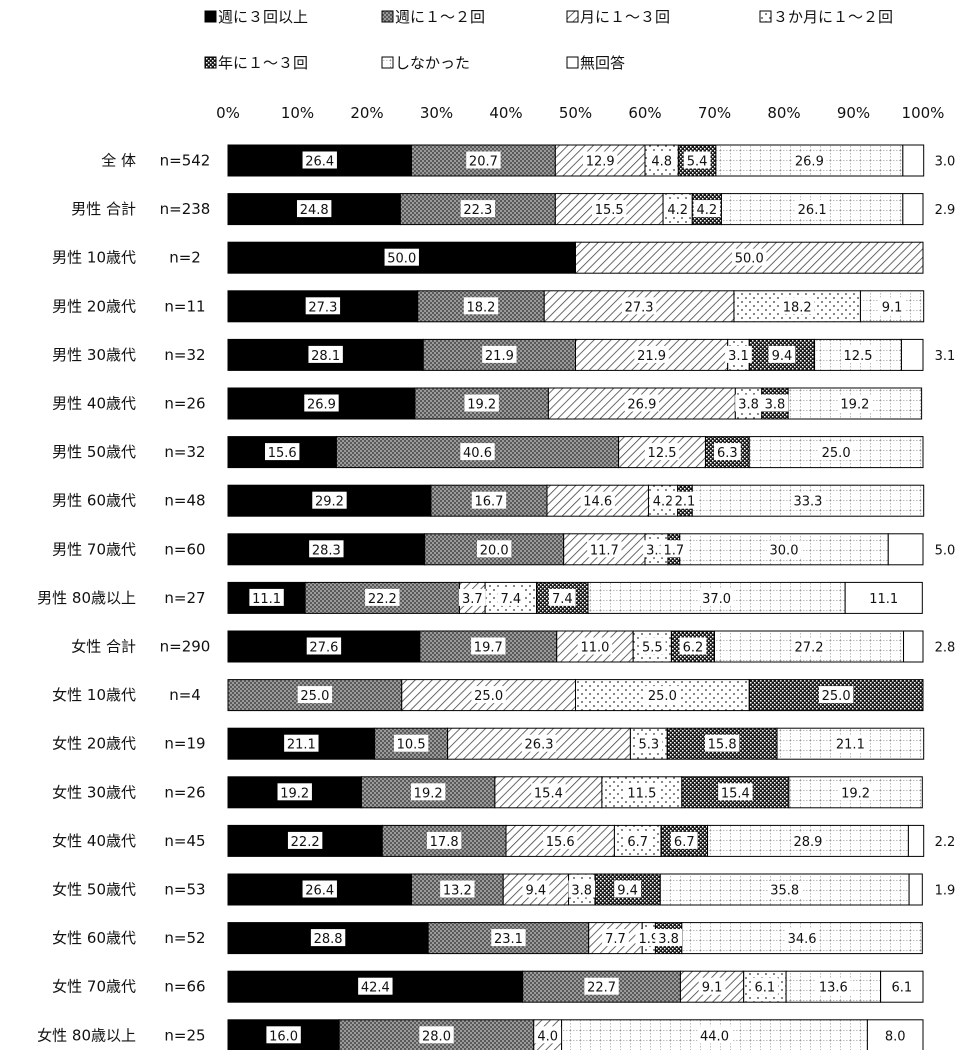 Image resolution: width=962 pixels, height=1050 pixels. I want to click on category-n: n=66, so click(184, 987).